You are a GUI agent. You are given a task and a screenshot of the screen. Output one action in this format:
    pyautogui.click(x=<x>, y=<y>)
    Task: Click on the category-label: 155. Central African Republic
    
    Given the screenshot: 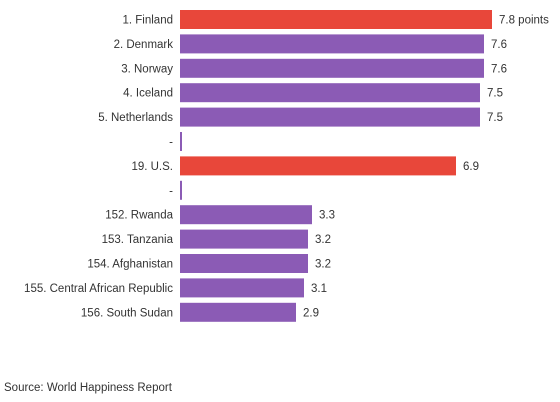 What is the action you would take?
    pyautogui.click(x=98, y=289)
    